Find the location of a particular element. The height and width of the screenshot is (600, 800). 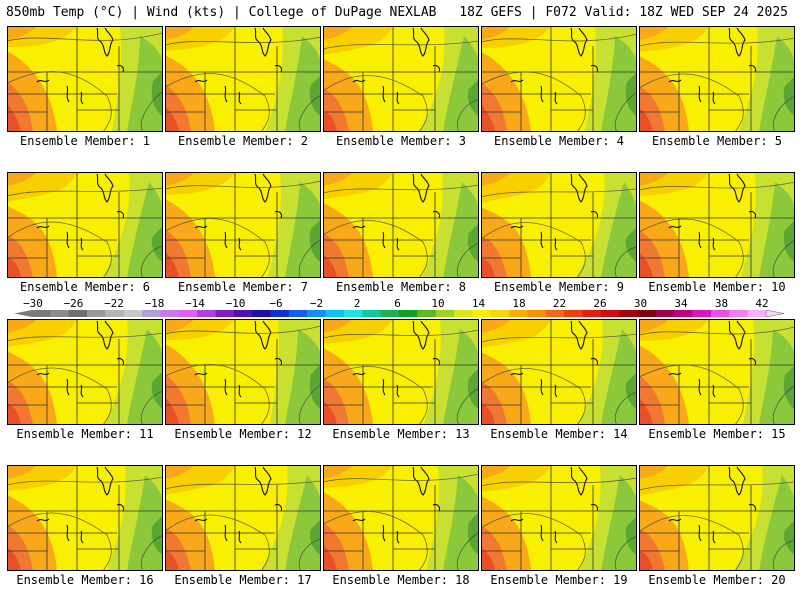

temperature-colorbar is located at coordinates (399, 313).